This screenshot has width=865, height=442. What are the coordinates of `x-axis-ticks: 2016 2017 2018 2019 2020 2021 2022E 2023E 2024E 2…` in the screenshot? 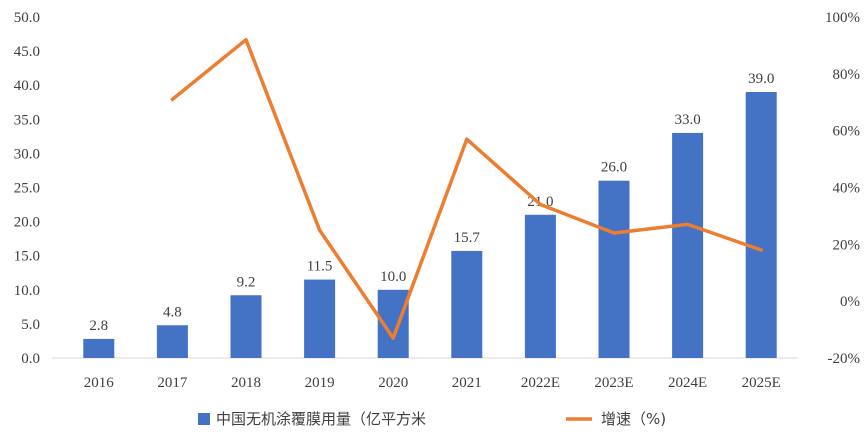 It's located at (432, 383).